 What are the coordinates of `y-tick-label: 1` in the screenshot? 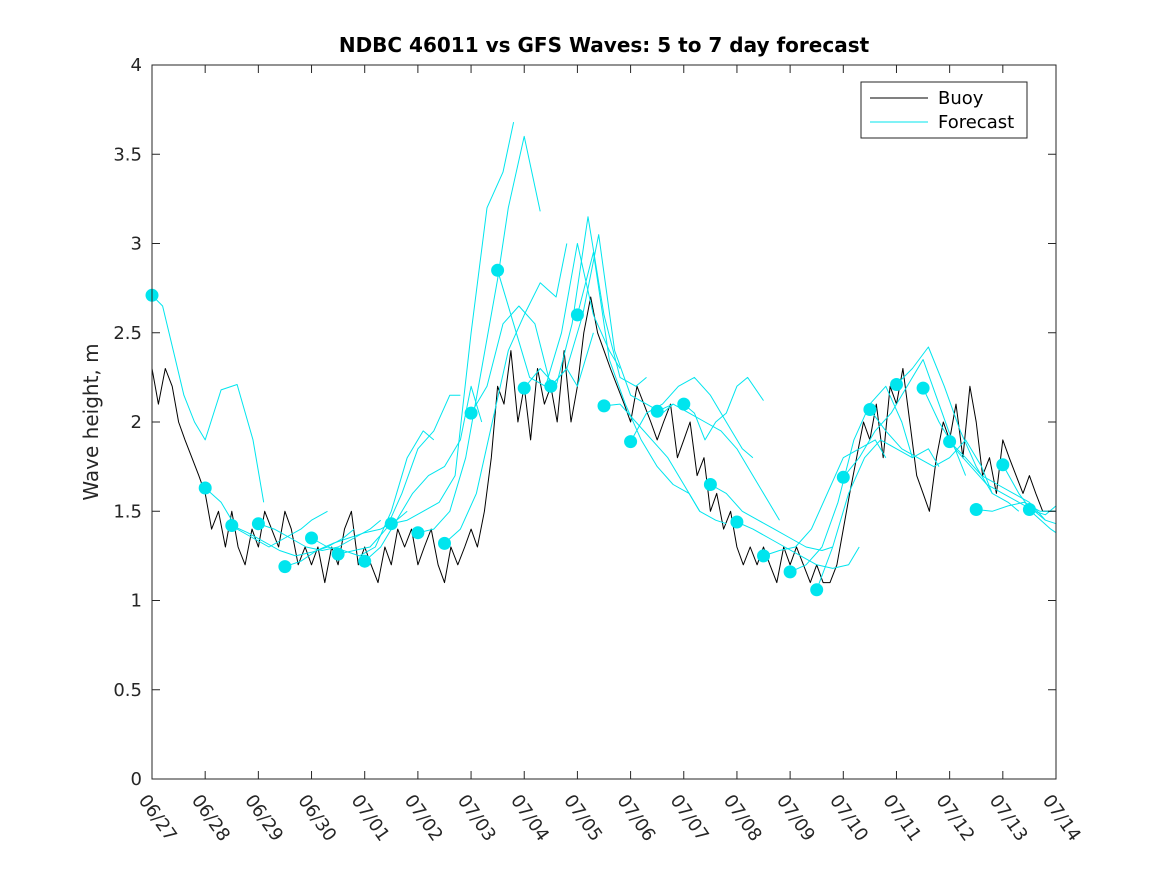 It's located at (136, 601).